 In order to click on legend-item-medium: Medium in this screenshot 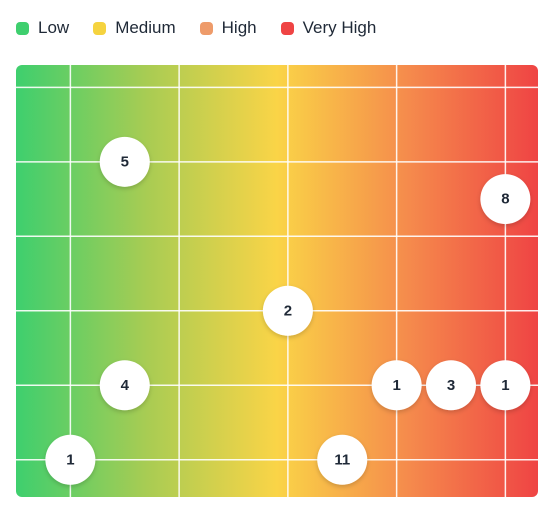, I will do `click(134, 28)`.